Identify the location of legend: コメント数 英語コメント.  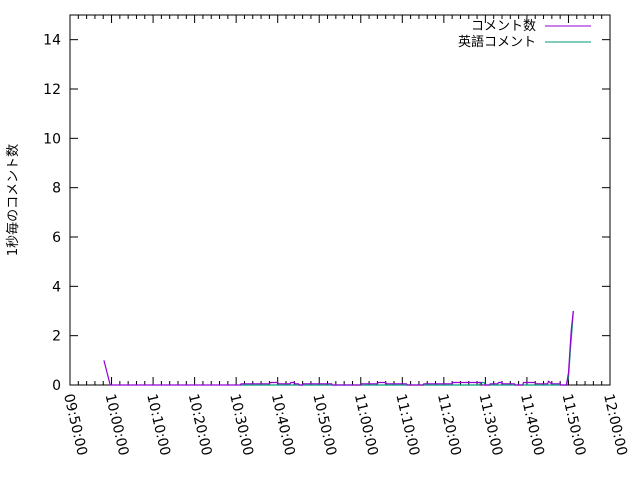
(524, 34).